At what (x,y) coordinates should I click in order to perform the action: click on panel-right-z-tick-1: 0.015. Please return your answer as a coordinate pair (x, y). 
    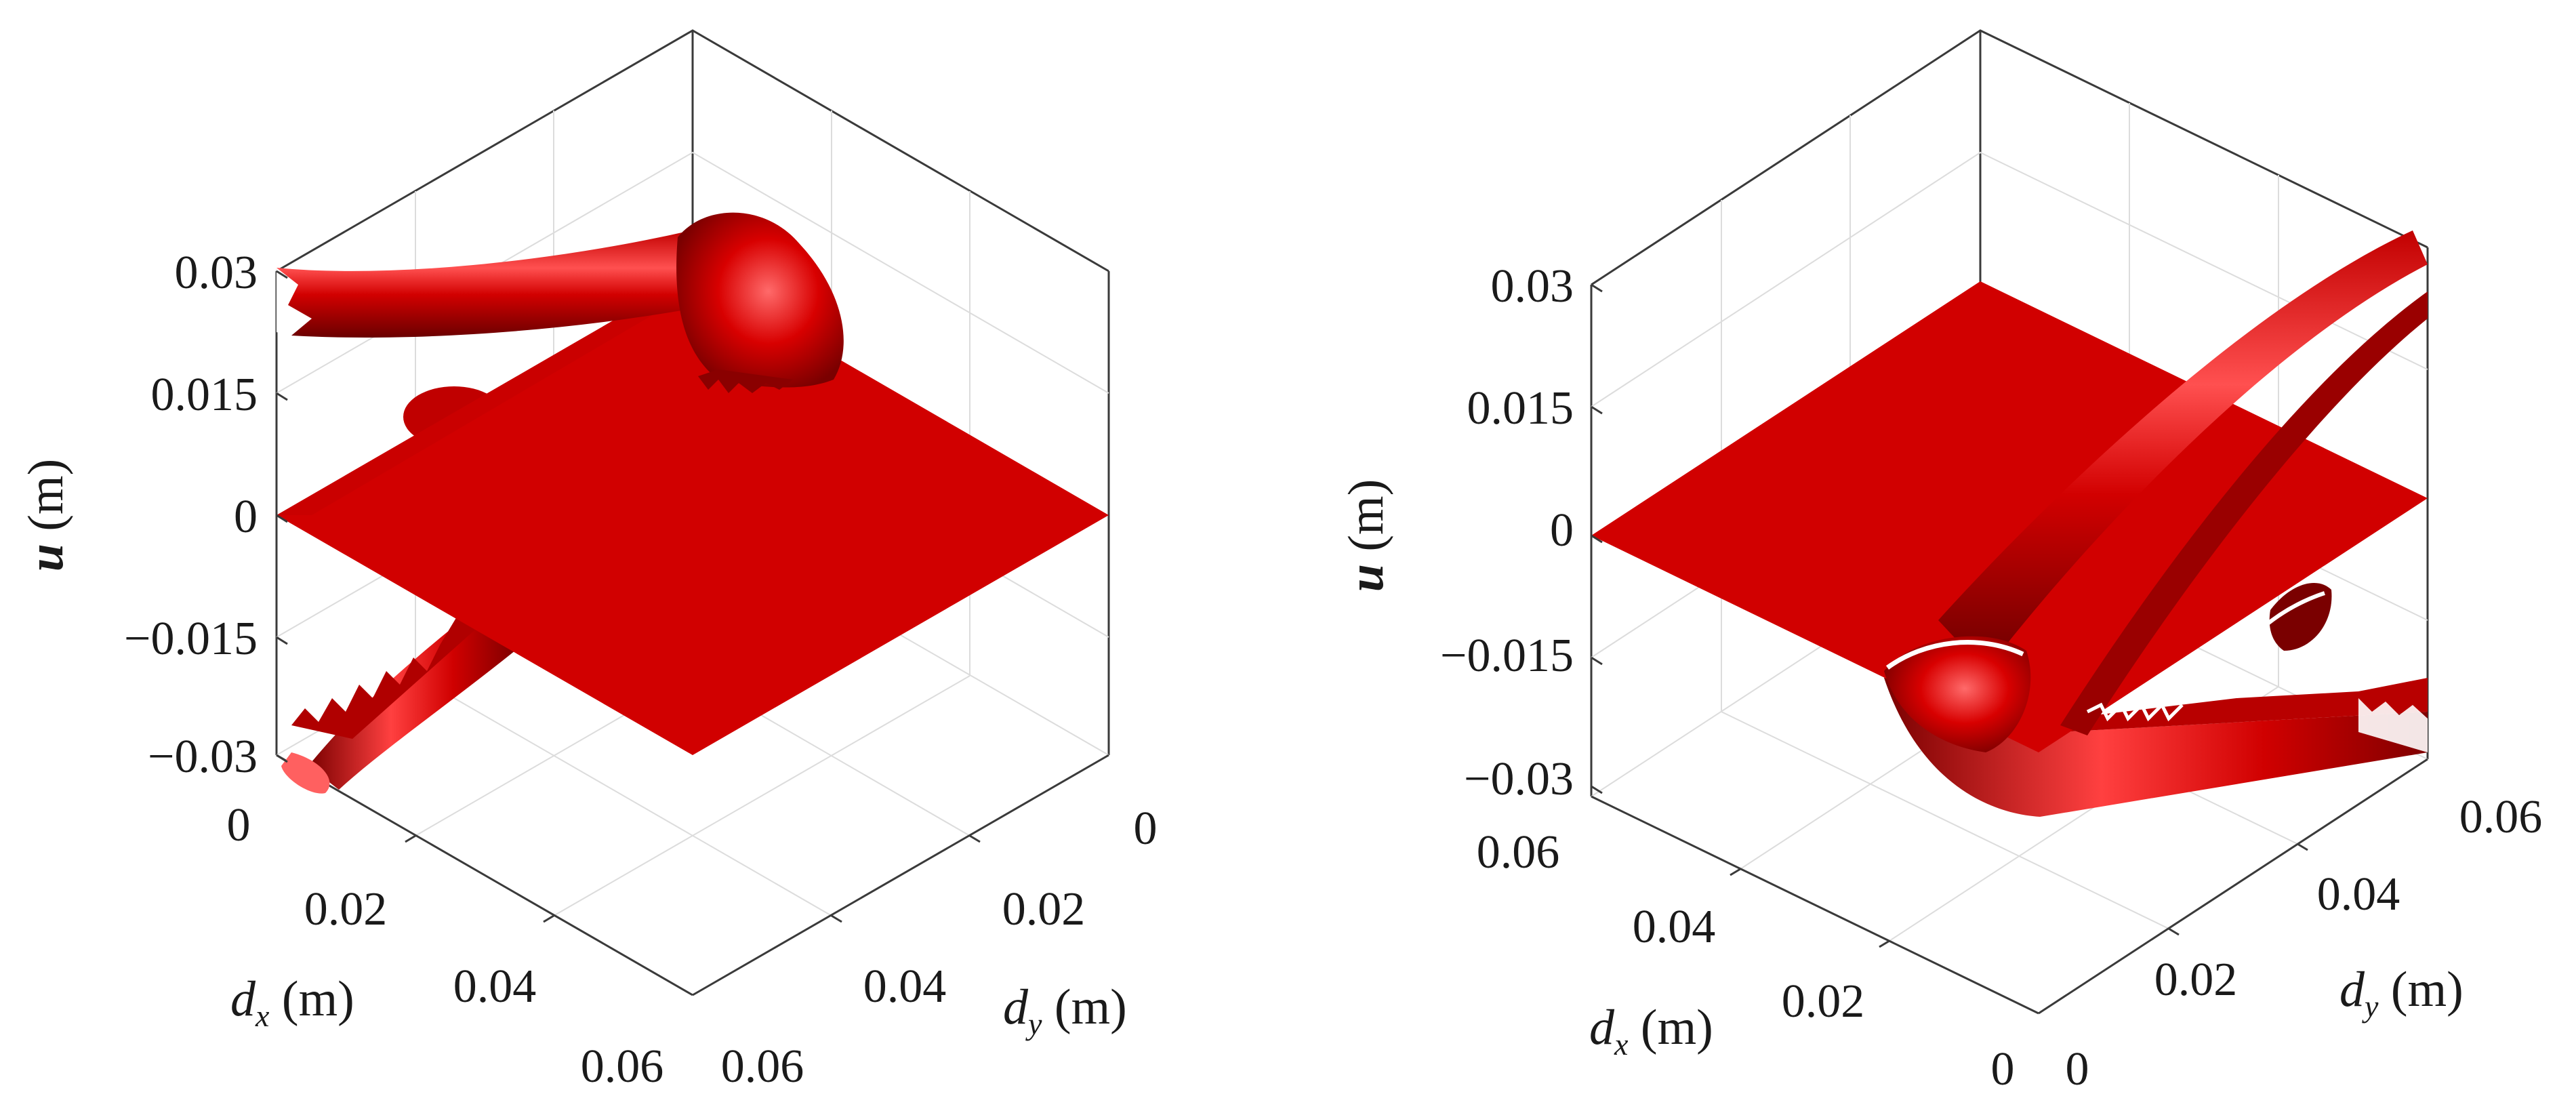
    Looking at the image, I should click on (1521, 408).